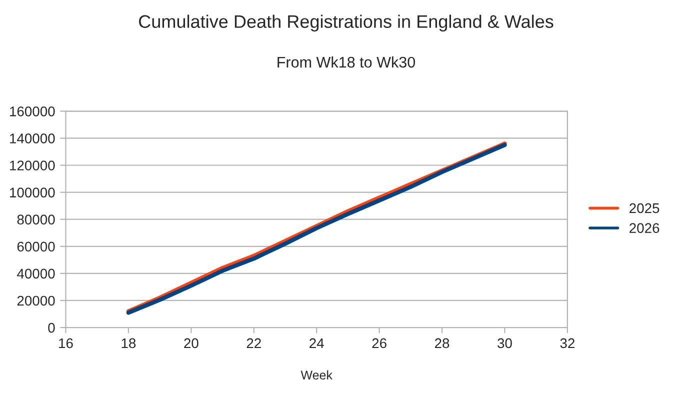 Image resolution: width=692 pixels, height=397 pixels. I want to click on y-tick-label: 40000, so click(36, 273).